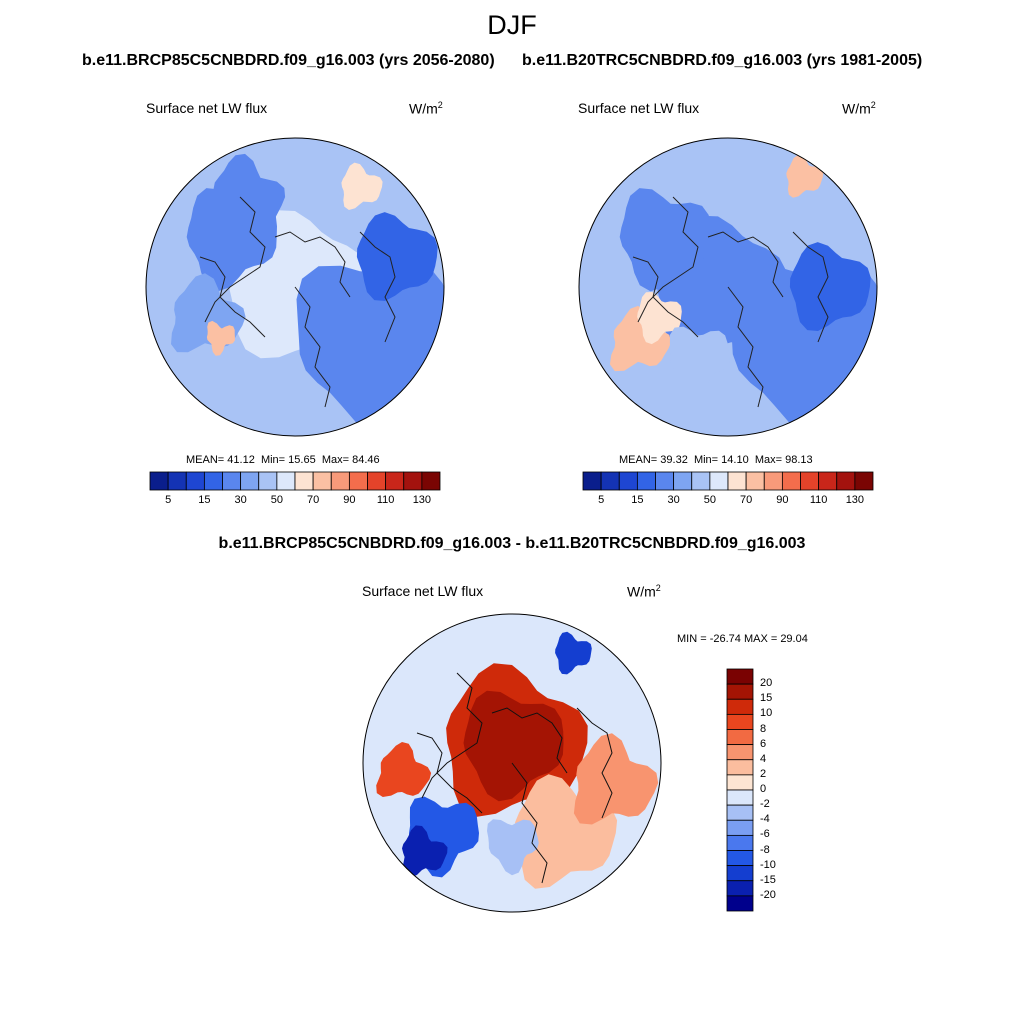  Describe the element at coordinates (276, 500) in the screenshot. I see `panel1-colorbar-tick: 50` at that location.